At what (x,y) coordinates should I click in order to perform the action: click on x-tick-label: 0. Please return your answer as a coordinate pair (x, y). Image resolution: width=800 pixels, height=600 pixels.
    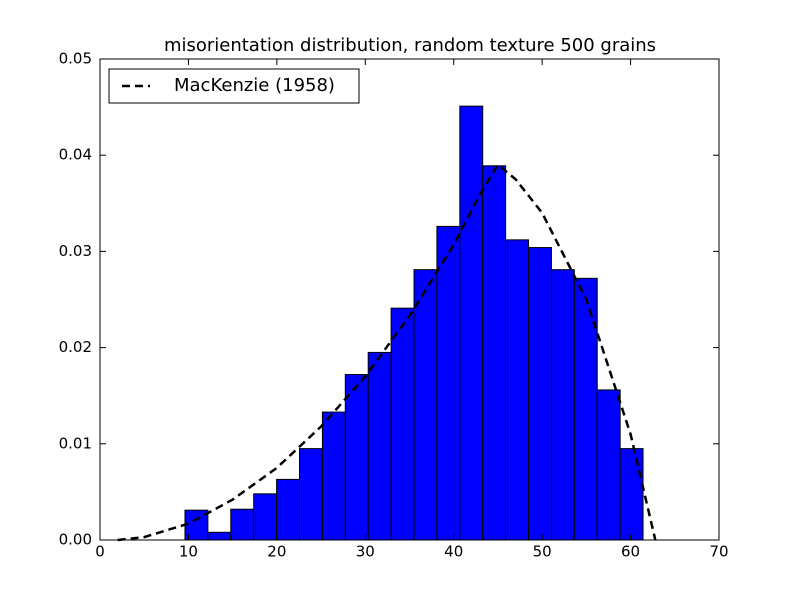
    Looking at the image, I should click on (100, 552).